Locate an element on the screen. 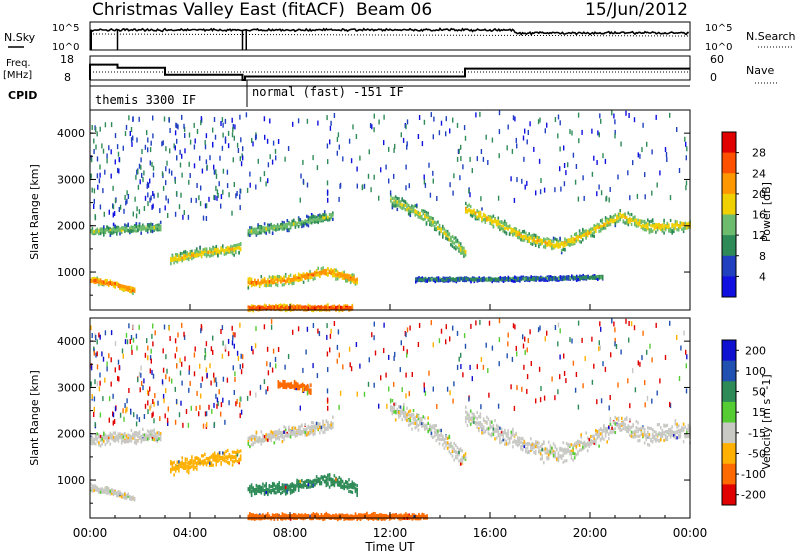 Image resolution: width=800 pixels, height=558 pixels. power-colorbar-tick-label: 4 is located at coordinates (762, 276).